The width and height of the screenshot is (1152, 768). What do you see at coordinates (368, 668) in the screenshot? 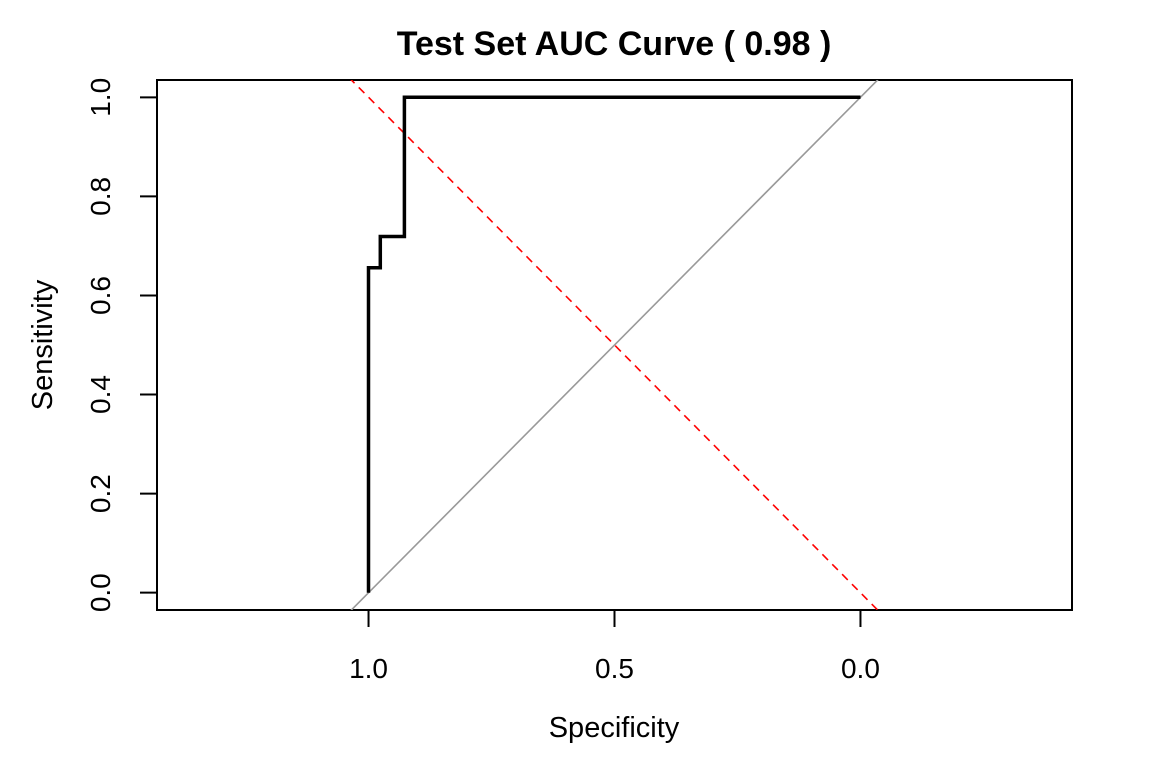
I see `x-tick-label: 1.0` at bounding box center [368, 668].